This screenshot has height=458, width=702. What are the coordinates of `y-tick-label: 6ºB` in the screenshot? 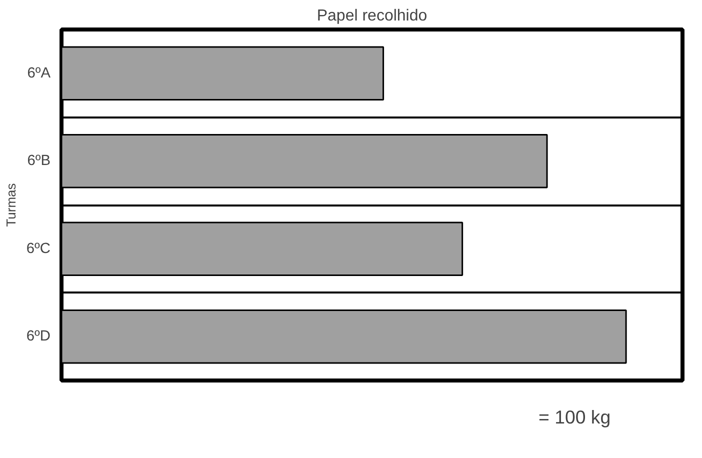 It's located at (38, 161).